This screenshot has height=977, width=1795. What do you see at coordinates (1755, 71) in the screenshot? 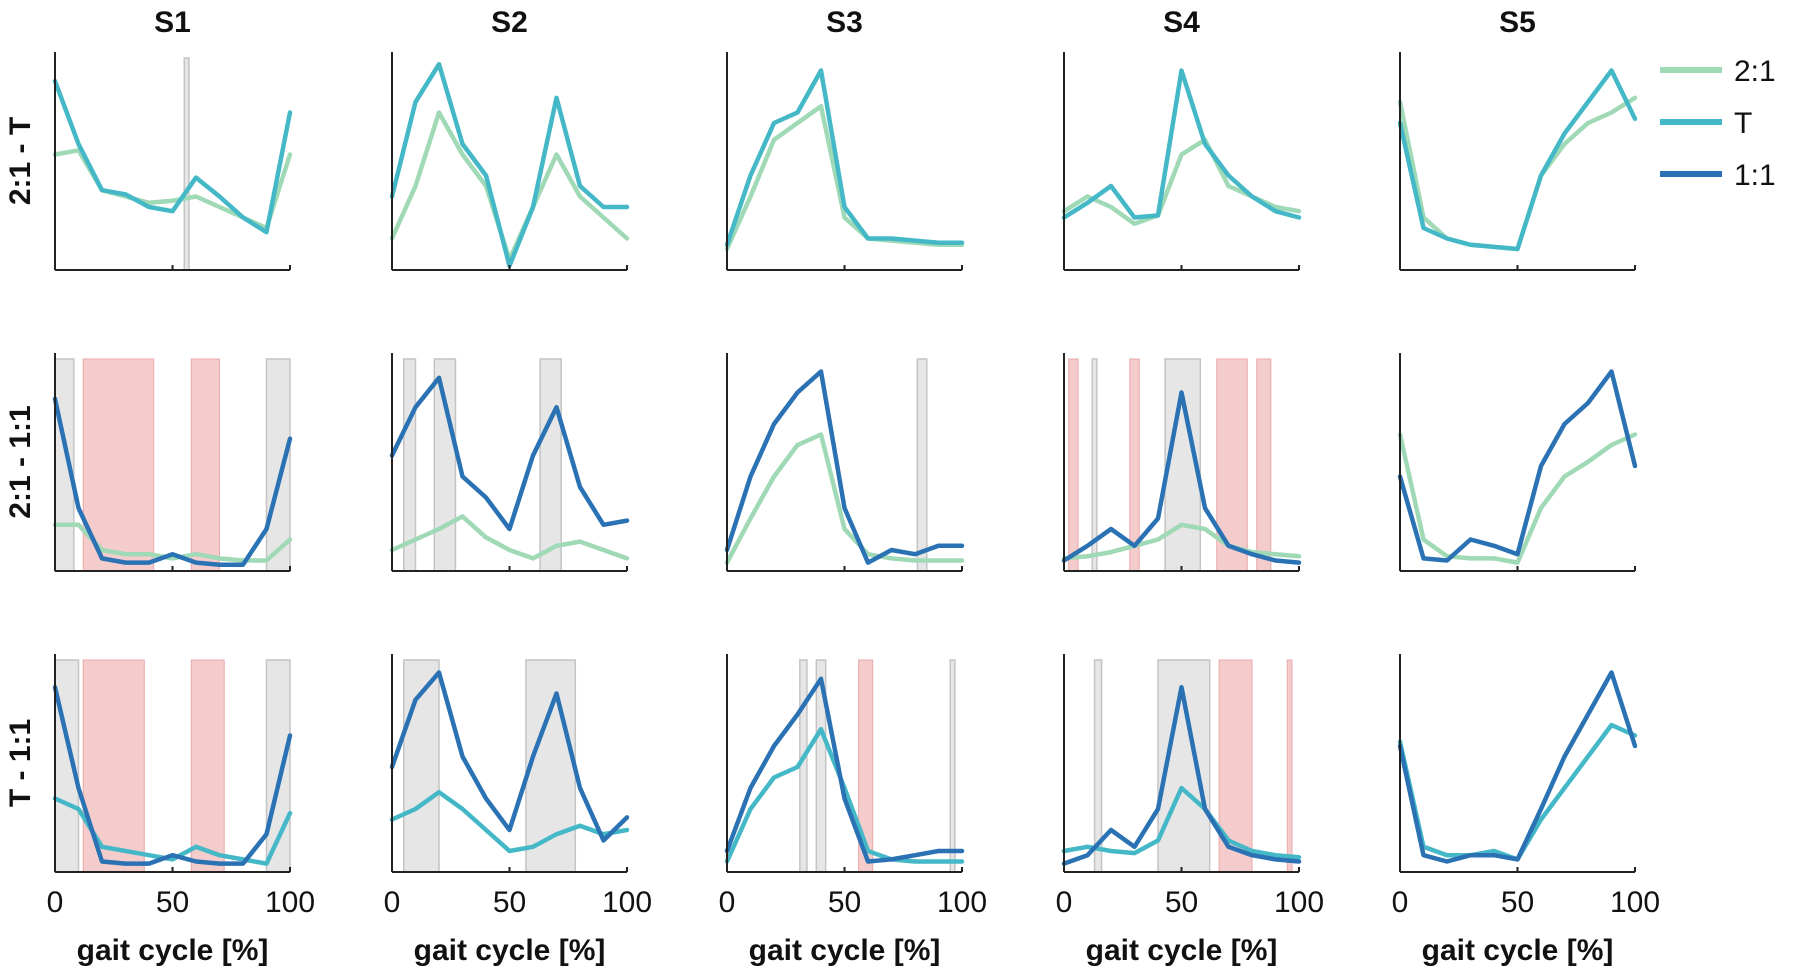
I see `legend-label: 2:1` at bounding box center [1755, 71].